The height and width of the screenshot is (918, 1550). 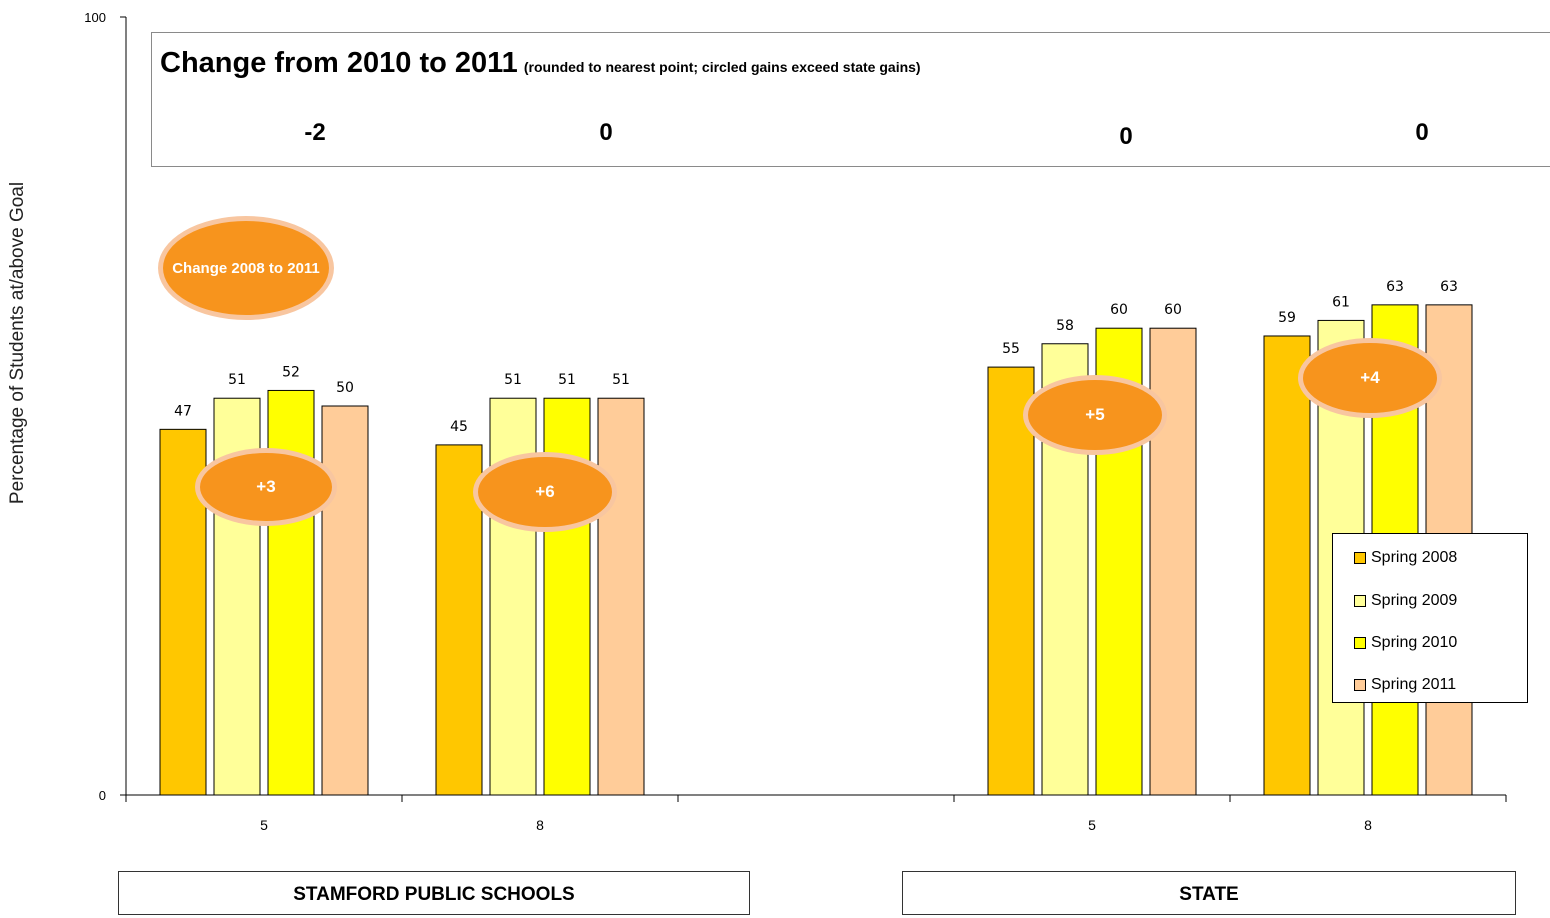 I want to click on data-label: 61, so click(x=1341, y=302).